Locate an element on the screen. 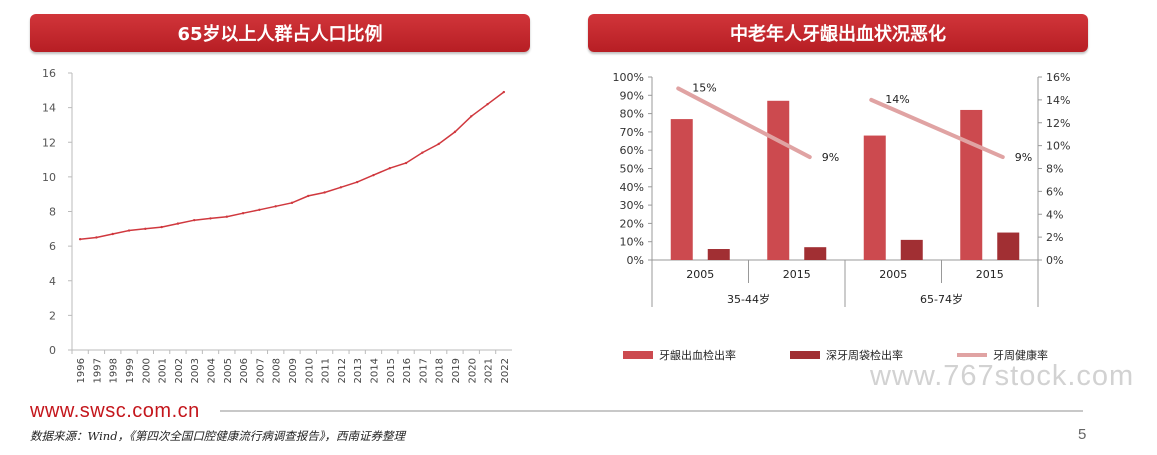  left-tick-label: 0% is located at coordinates (635, 260).